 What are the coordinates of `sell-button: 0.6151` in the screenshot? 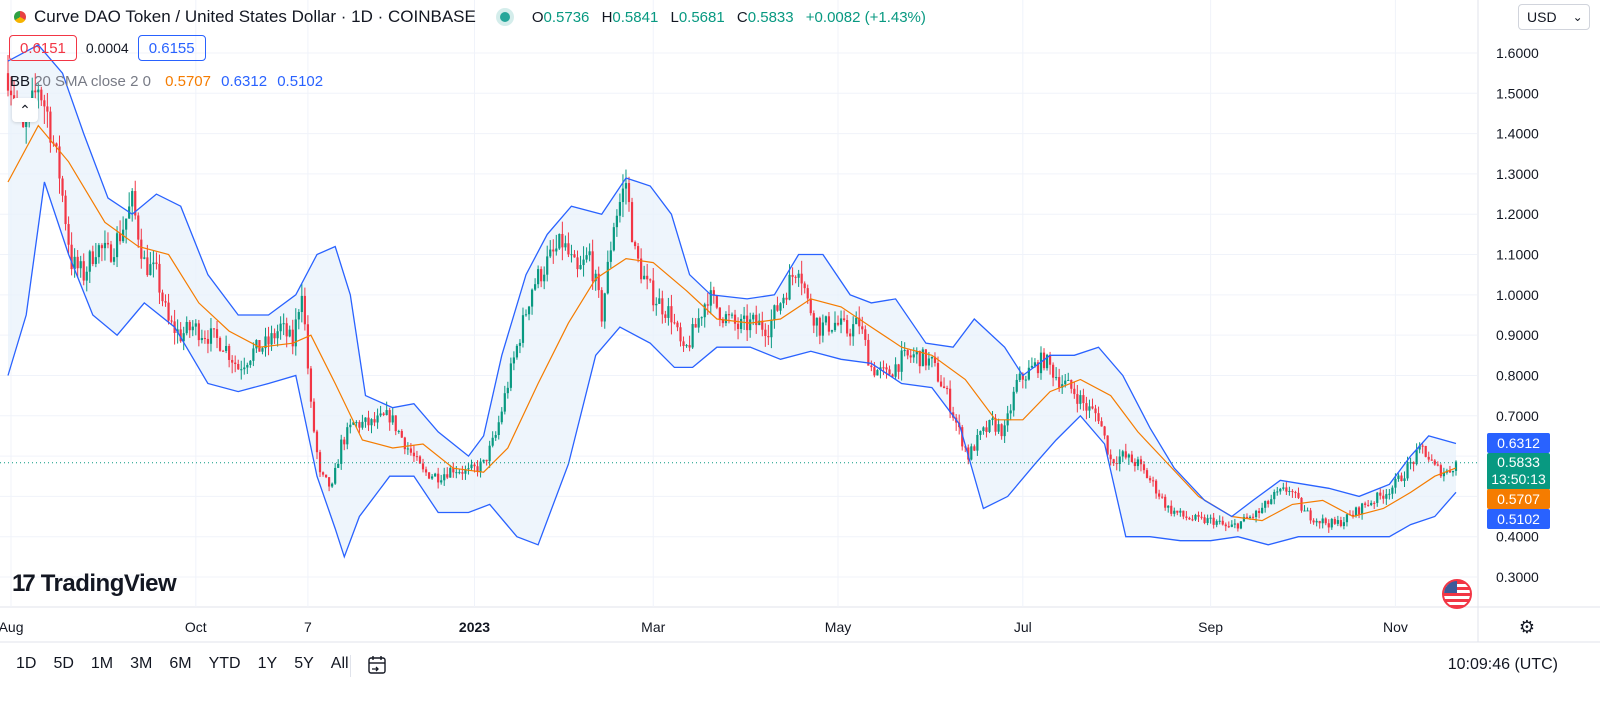 It's located at (43, 48).